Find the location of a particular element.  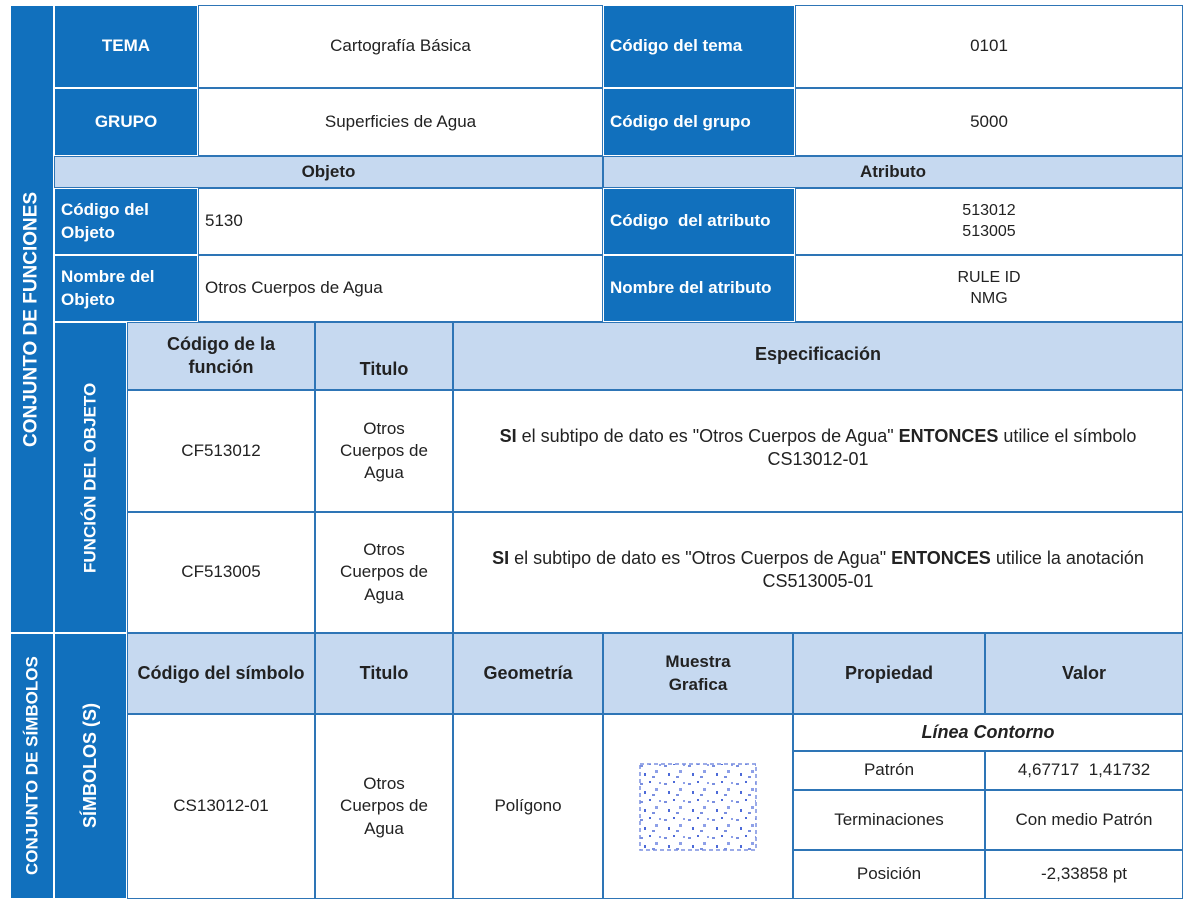

value: Cartografía Básica is located at coordinates (400, 46).